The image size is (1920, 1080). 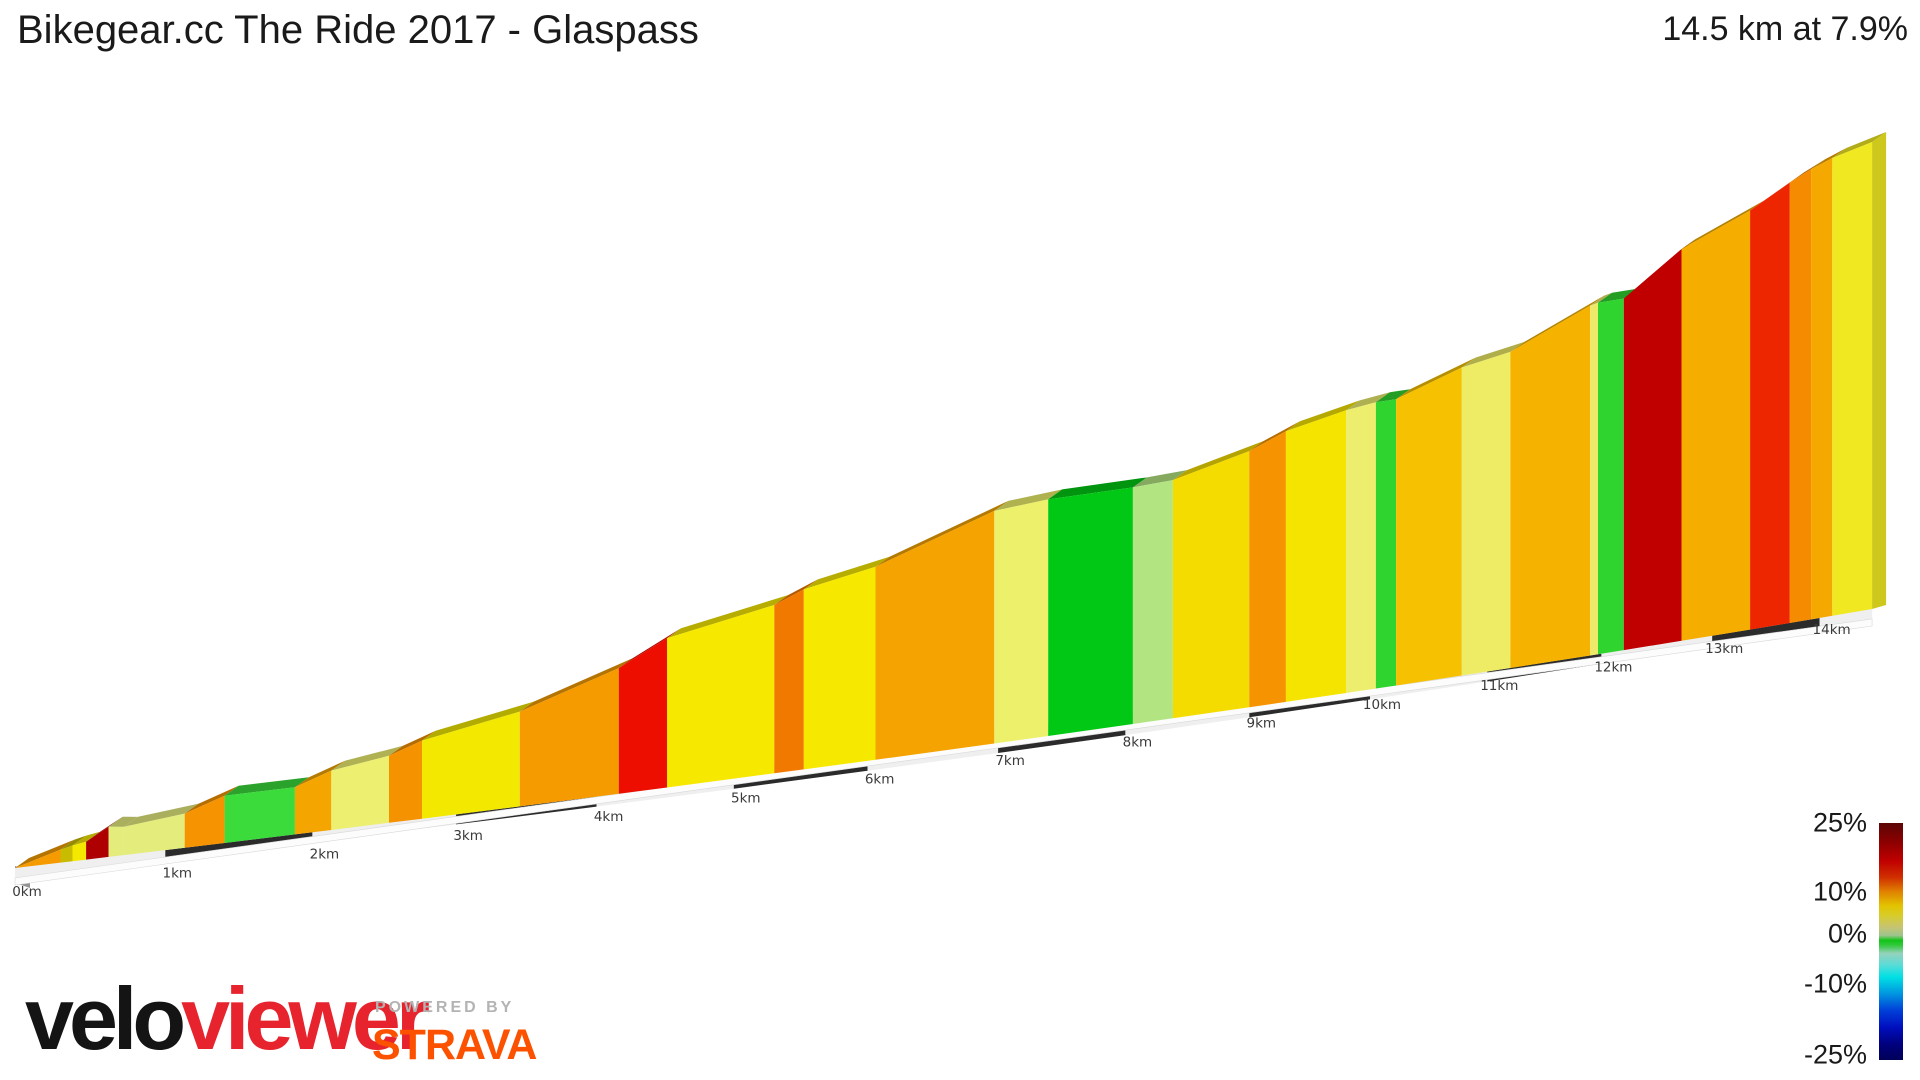 What do you see at coordinates (358, 30) in the screenshot?
I see `page-title: Bikegear.cc The Ride 2017 - Glaspass` at bounding box center [358, 30].